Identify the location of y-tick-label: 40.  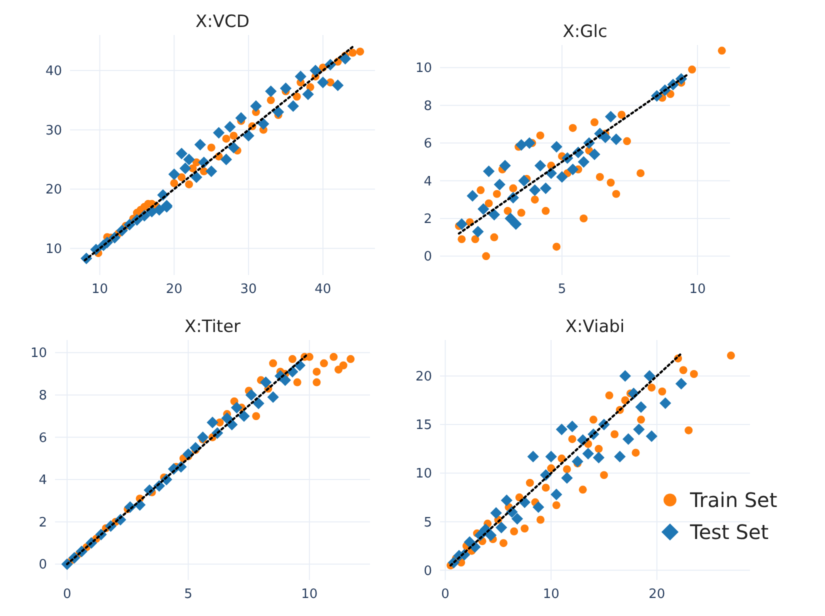
(53, 72).